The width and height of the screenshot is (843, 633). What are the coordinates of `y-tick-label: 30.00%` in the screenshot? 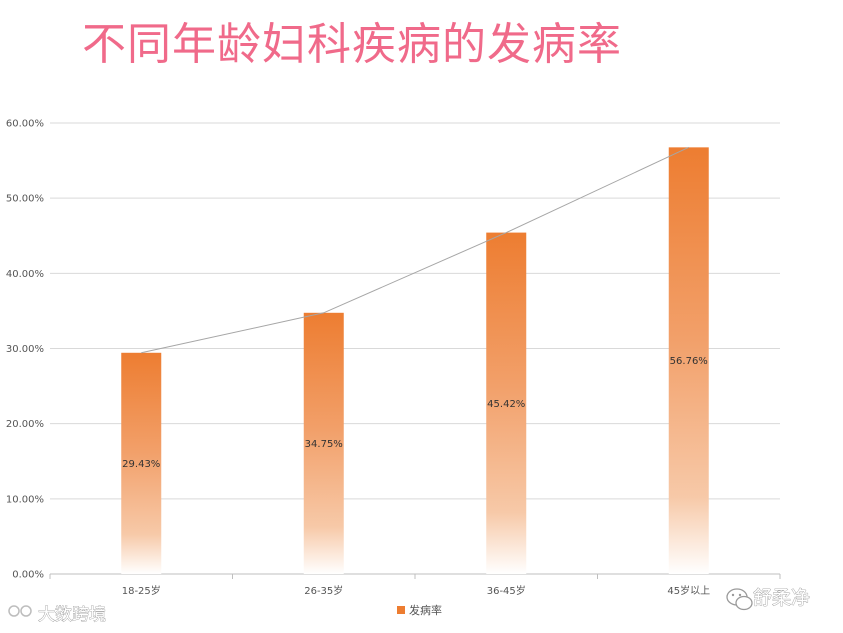 It's located at (25, 349).